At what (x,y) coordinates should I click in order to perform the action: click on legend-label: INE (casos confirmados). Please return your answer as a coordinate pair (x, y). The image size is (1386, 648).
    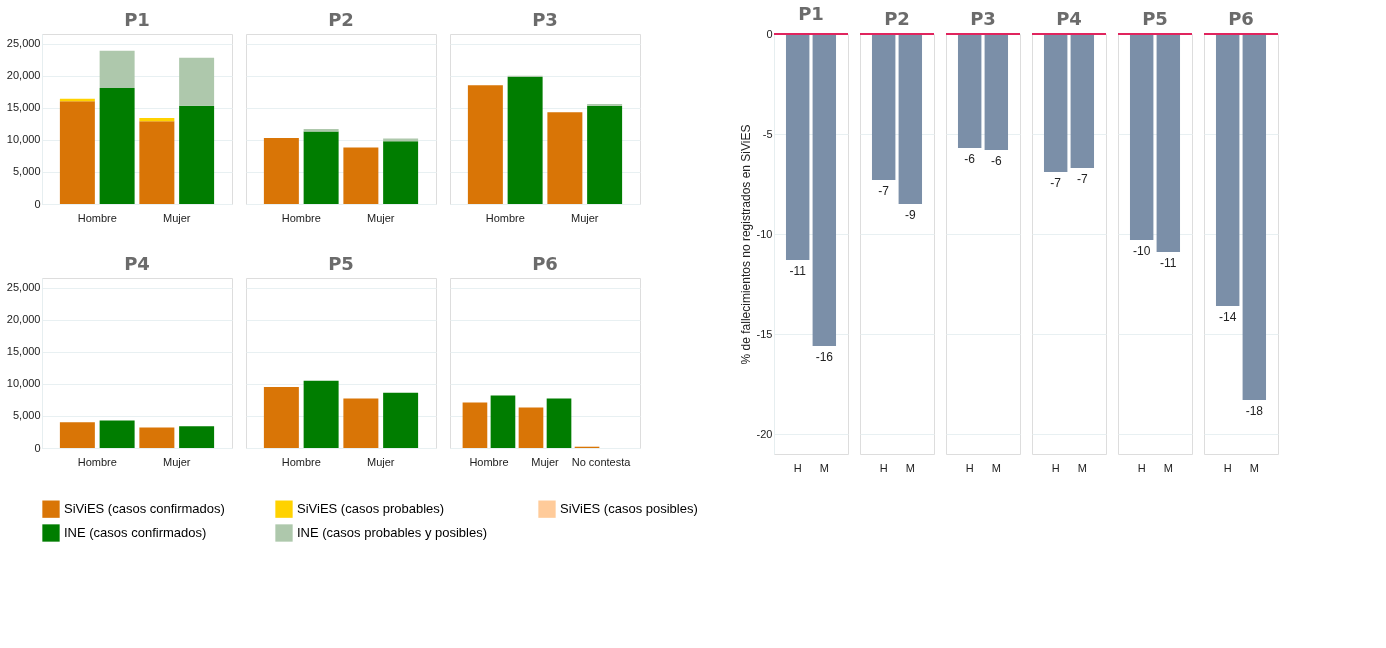
    Looking at the image, I should click on (135, 532).